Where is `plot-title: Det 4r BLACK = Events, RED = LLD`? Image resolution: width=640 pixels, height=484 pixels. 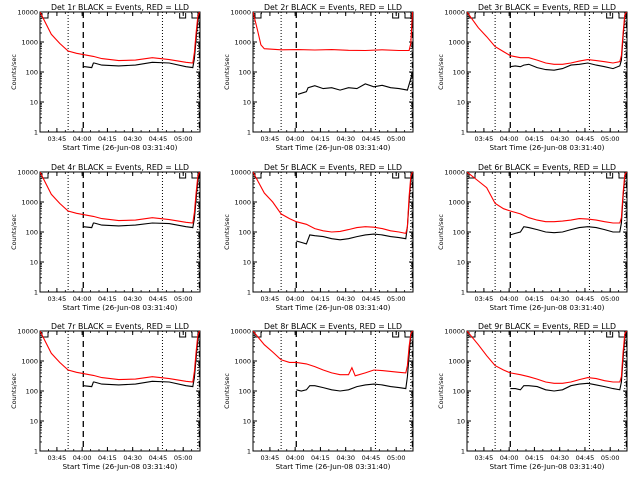 plot-title: Det 4r BLACK = Events, RED = LLD is located at coordinates (120, 167).